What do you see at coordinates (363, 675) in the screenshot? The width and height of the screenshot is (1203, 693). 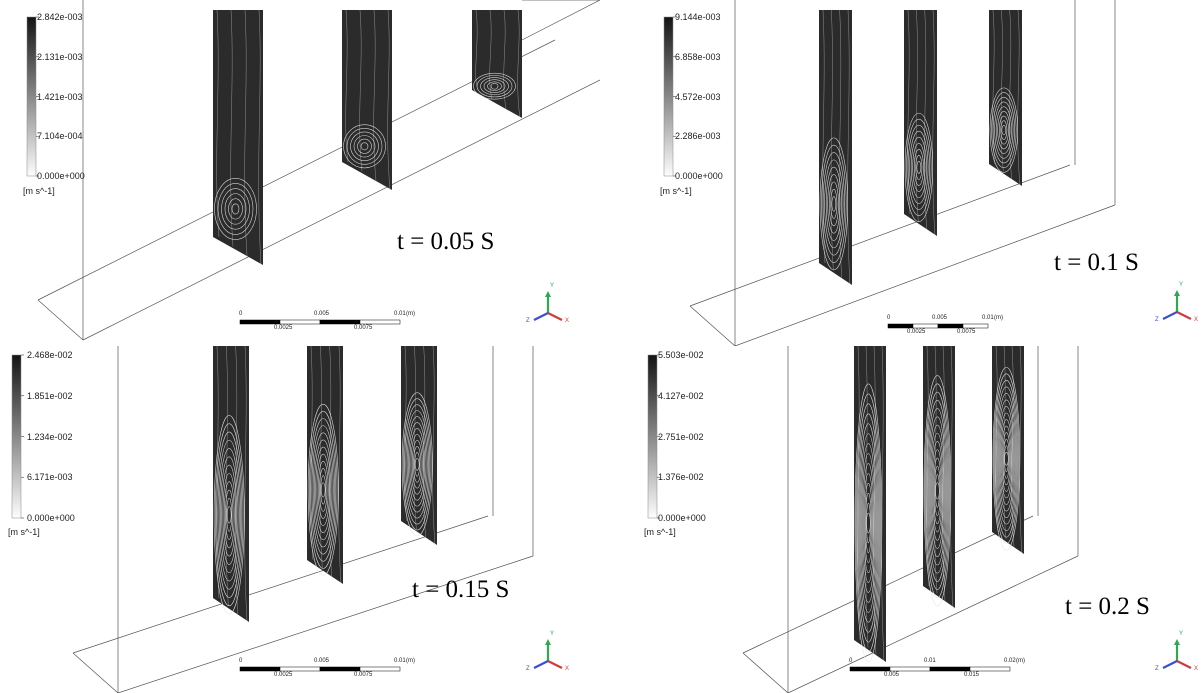 I see `scale-label: 0.0075` at bounding box center [363, 675].